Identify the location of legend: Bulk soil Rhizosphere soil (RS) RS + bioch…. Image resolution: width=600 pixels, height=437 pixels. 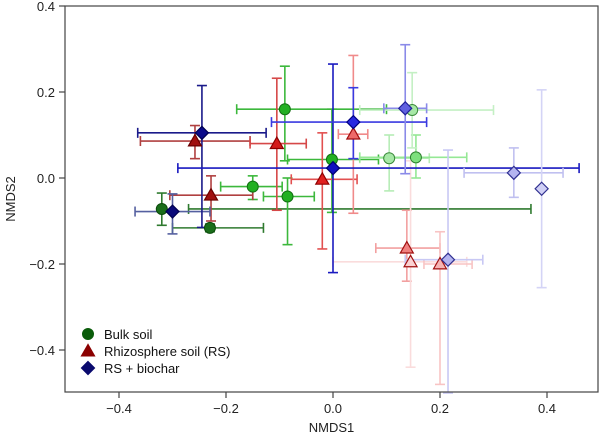
(155, 351).